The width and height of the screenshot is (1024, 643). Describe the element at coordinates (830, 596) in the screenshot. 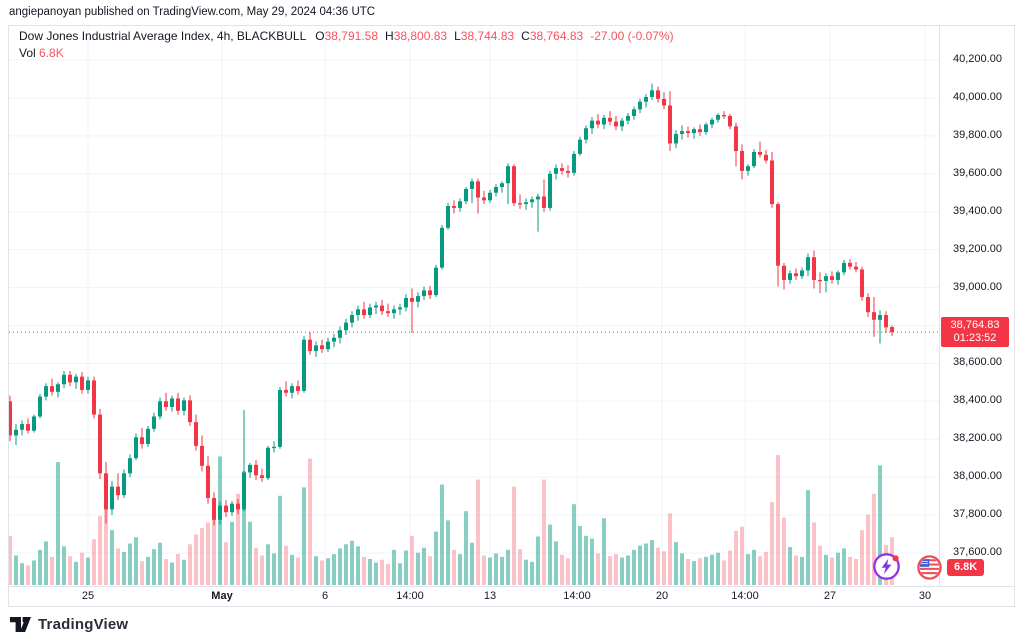

I see `time-axis-label: 27` at that location.